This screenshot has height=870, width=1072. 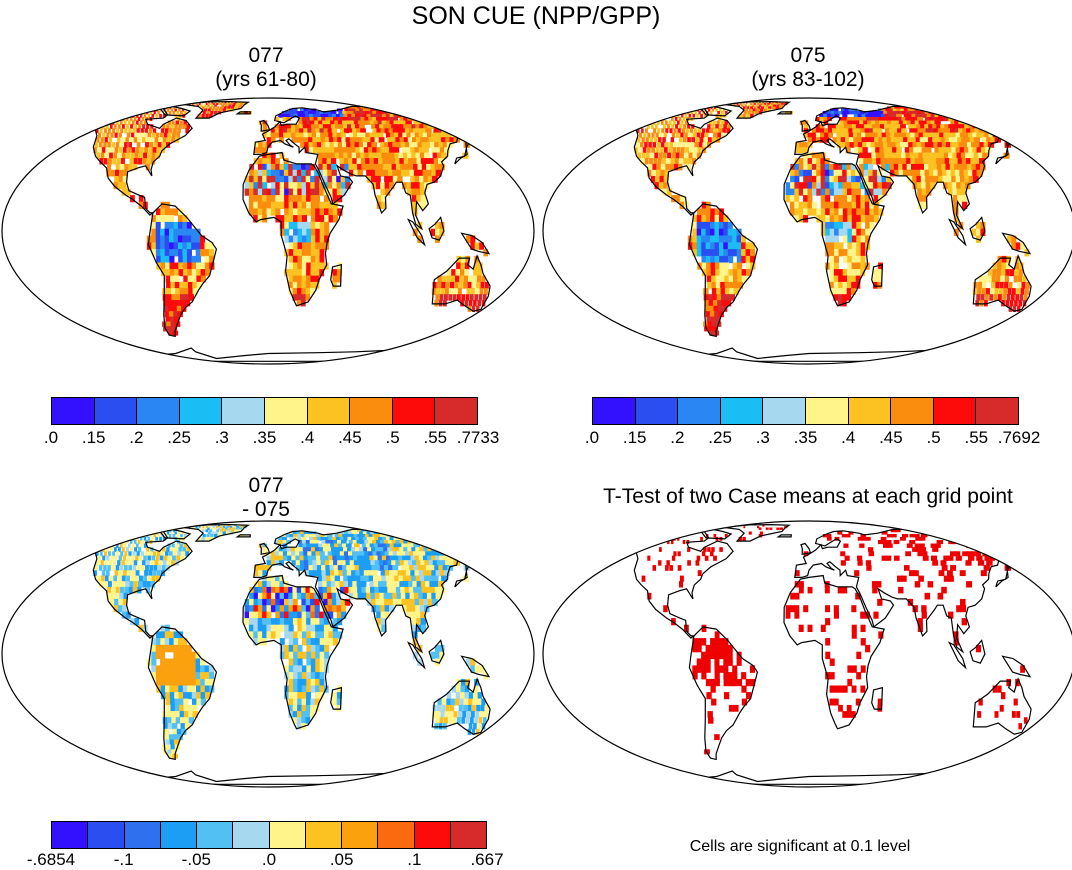 What do you see at coordinates (1019, 438) in the screenshot?
I see `colorbar-tick-label: .7692` at bounding box center [1019, 438].